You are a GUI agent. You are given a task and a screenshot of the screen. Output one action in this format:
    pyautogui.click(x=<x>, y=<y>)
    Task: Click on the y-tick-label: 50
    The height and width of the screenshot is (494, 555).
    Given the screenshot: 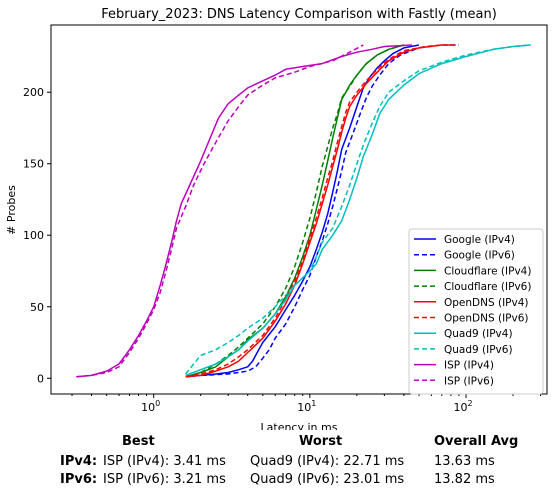 What is the action you would take?
    pyautogui.click(x=37, y=307)
    